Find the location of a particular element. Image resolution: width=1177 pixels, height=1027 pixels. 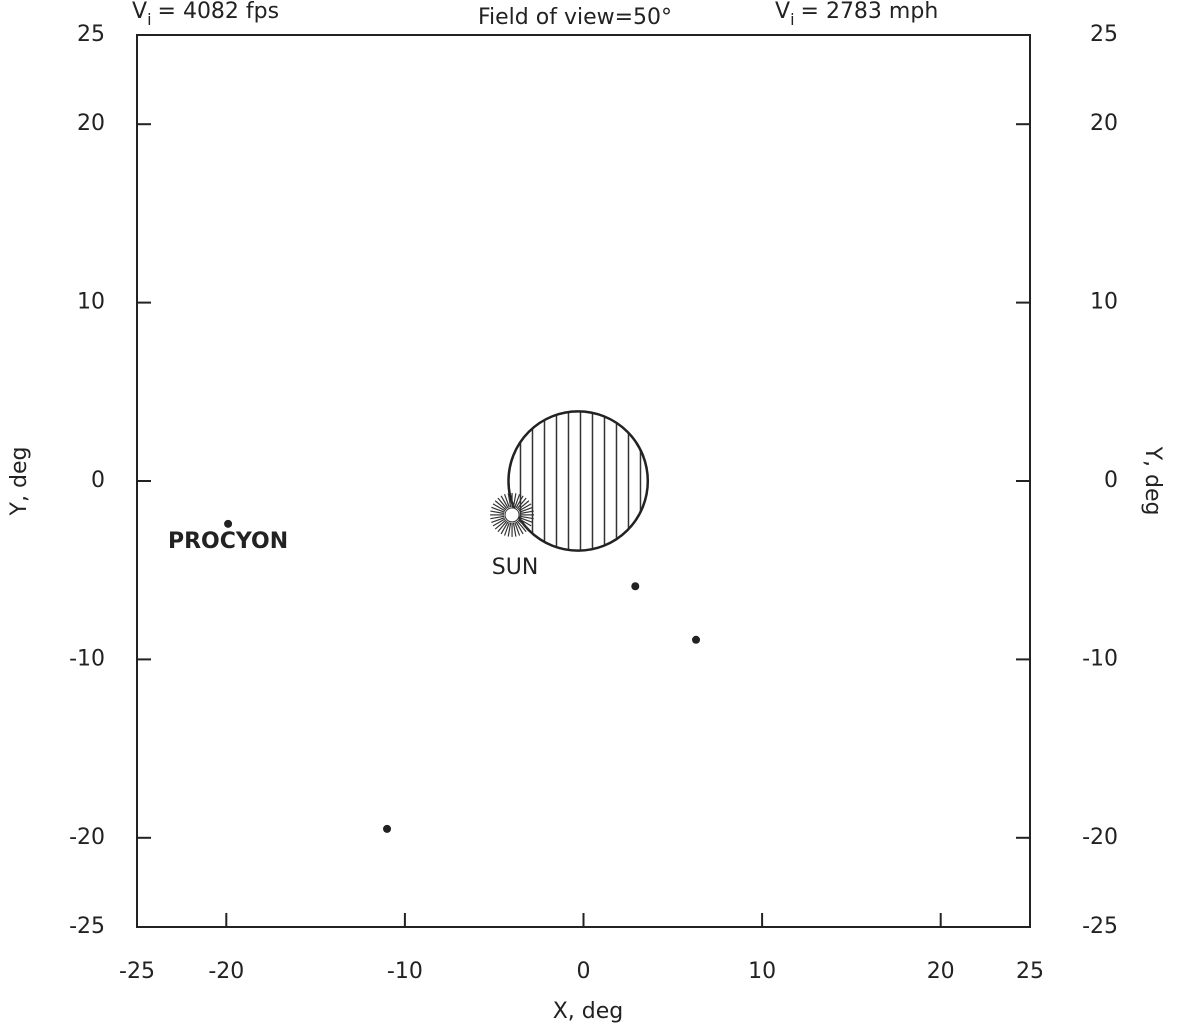

x-tick-label: 25 is located at coordinates (1030, 971).